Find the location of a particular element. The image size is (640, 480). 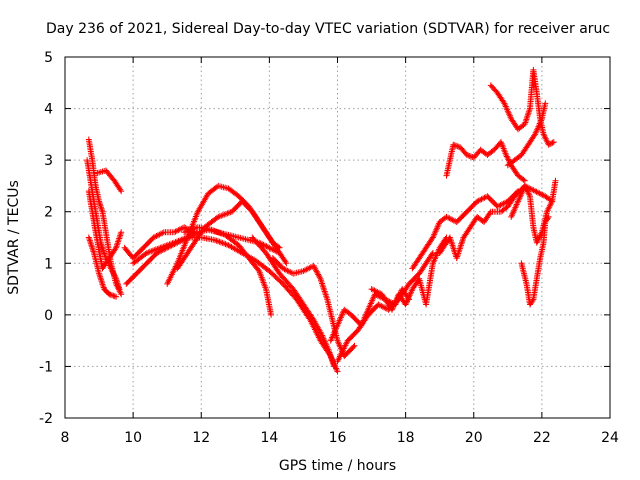

series-track-h is located at coordinates (235, 304).